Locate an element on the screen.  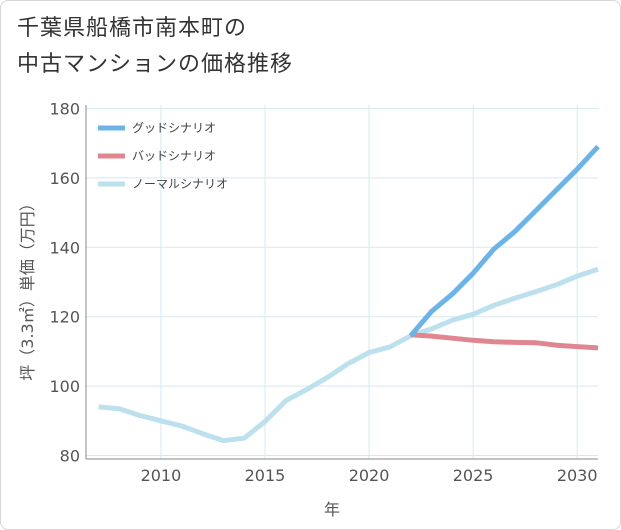
y-tick-label: 100 is located at coordinates (64, 386).